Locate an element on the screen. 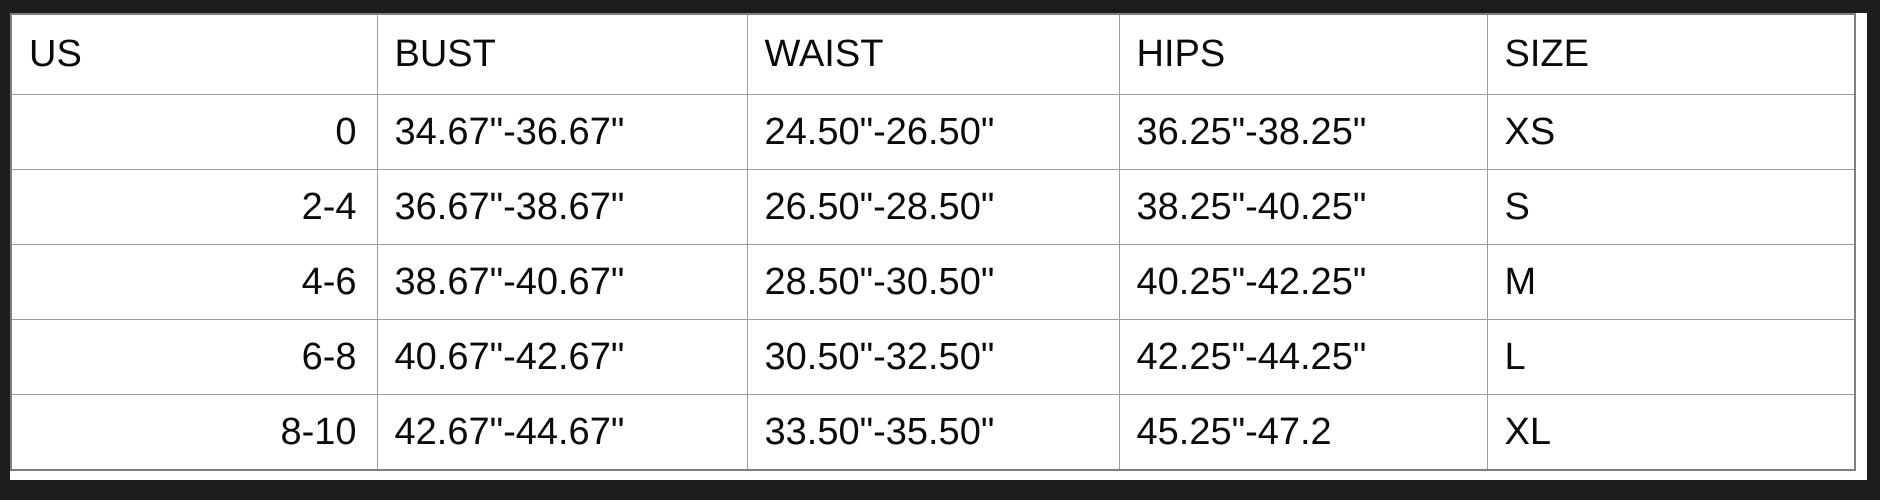 This screenshot has height=500, width=1880. us-value: 0 is located at coordinates (194, 132).